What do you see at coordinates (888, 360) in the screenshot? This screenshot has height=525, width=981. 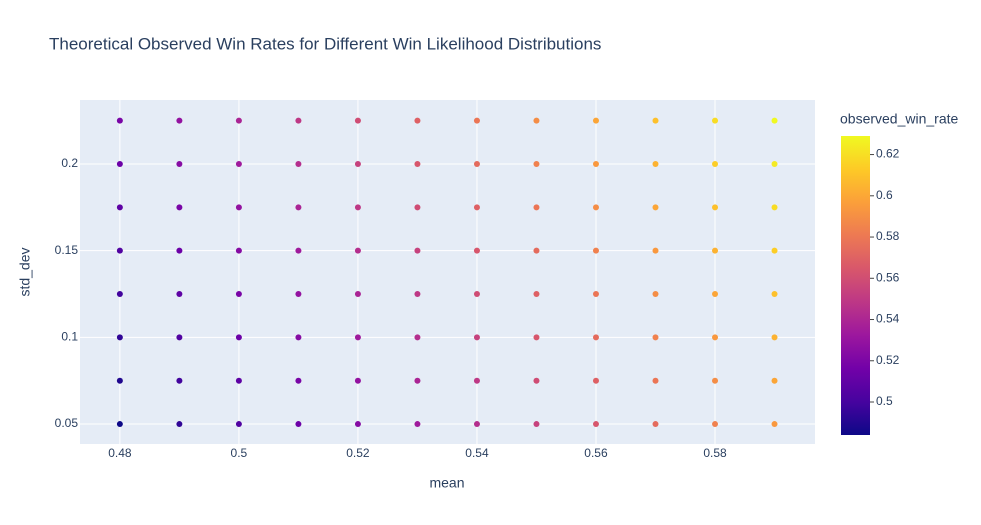 I see `colorbar-tick-label: 0.52` at bounding box center [888, 360].